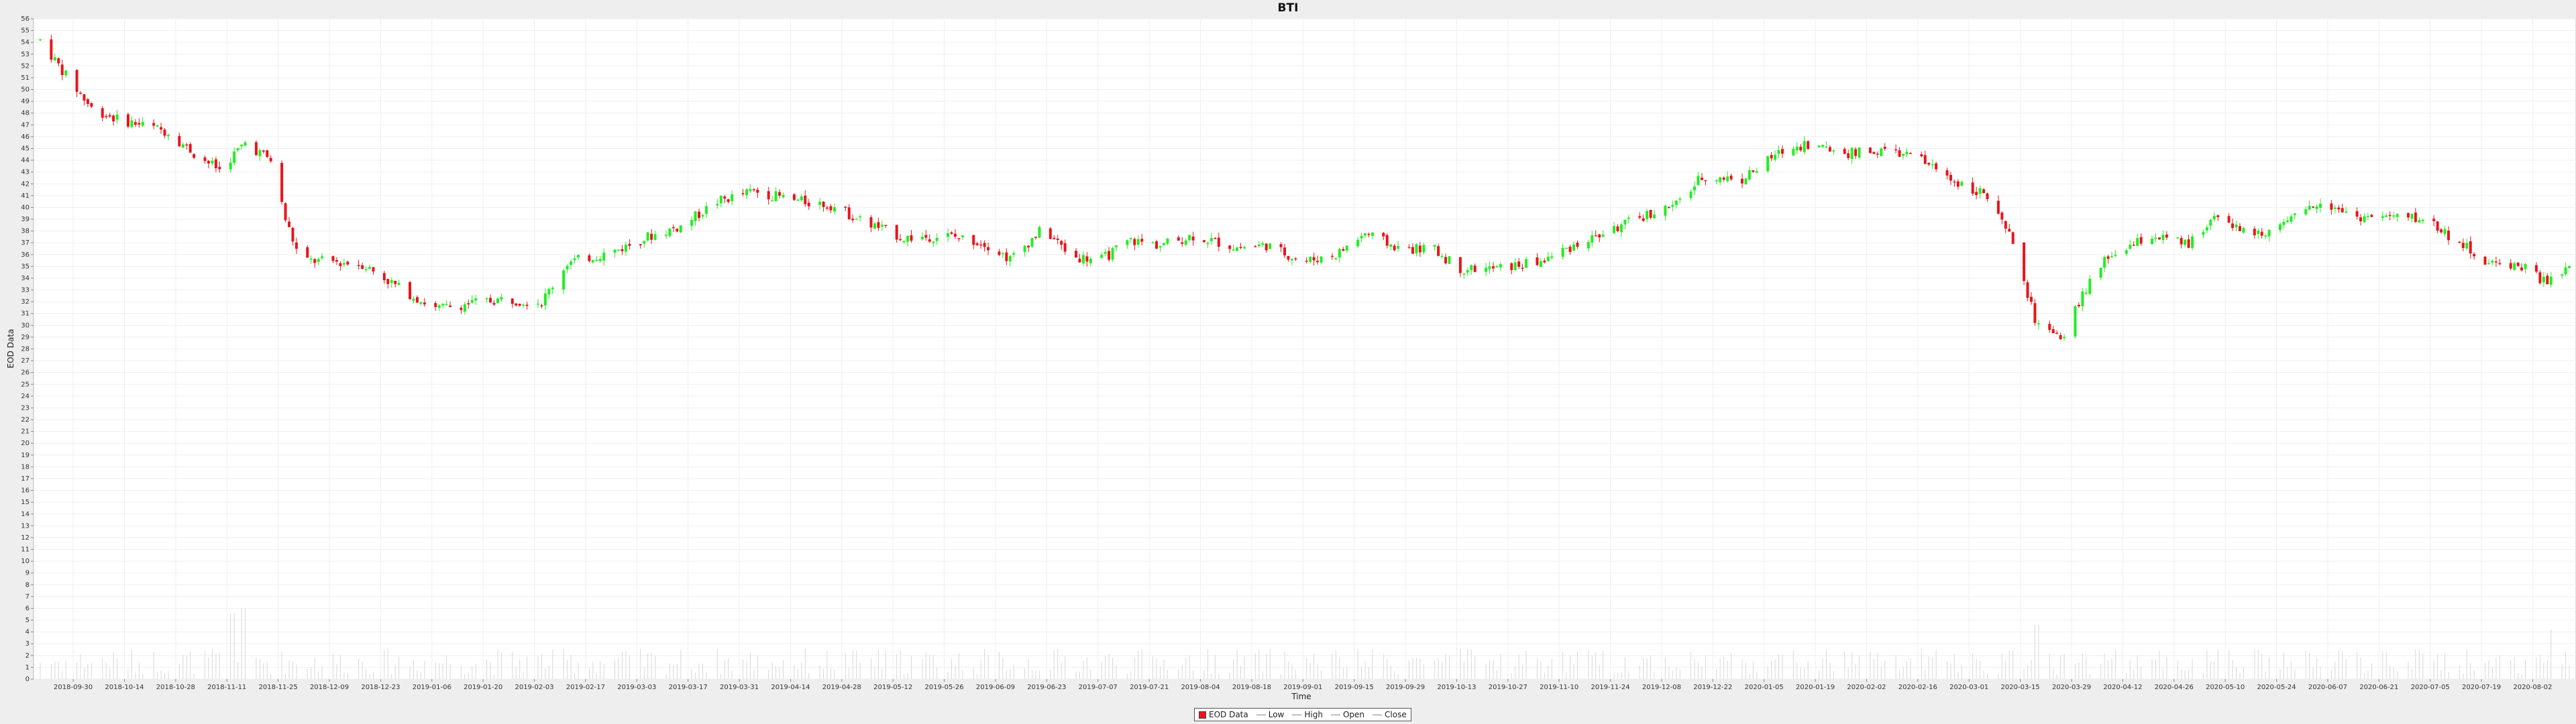  What do you see at coordinates (1712, 687) in the screenshot?
I see `x-tick-label: 2019-12-22` at bounding box center [1712, 687].